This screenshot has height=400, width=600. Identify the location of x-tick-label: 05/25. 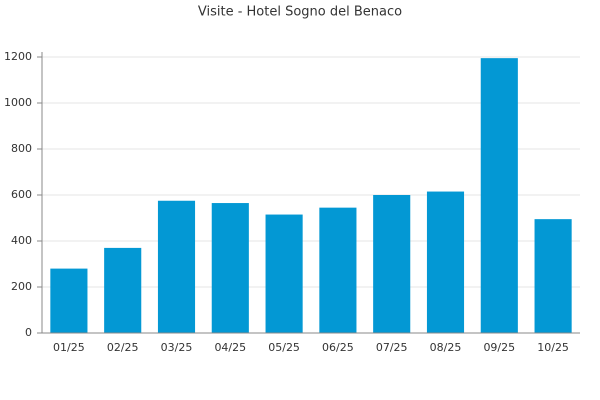
(284, 347).